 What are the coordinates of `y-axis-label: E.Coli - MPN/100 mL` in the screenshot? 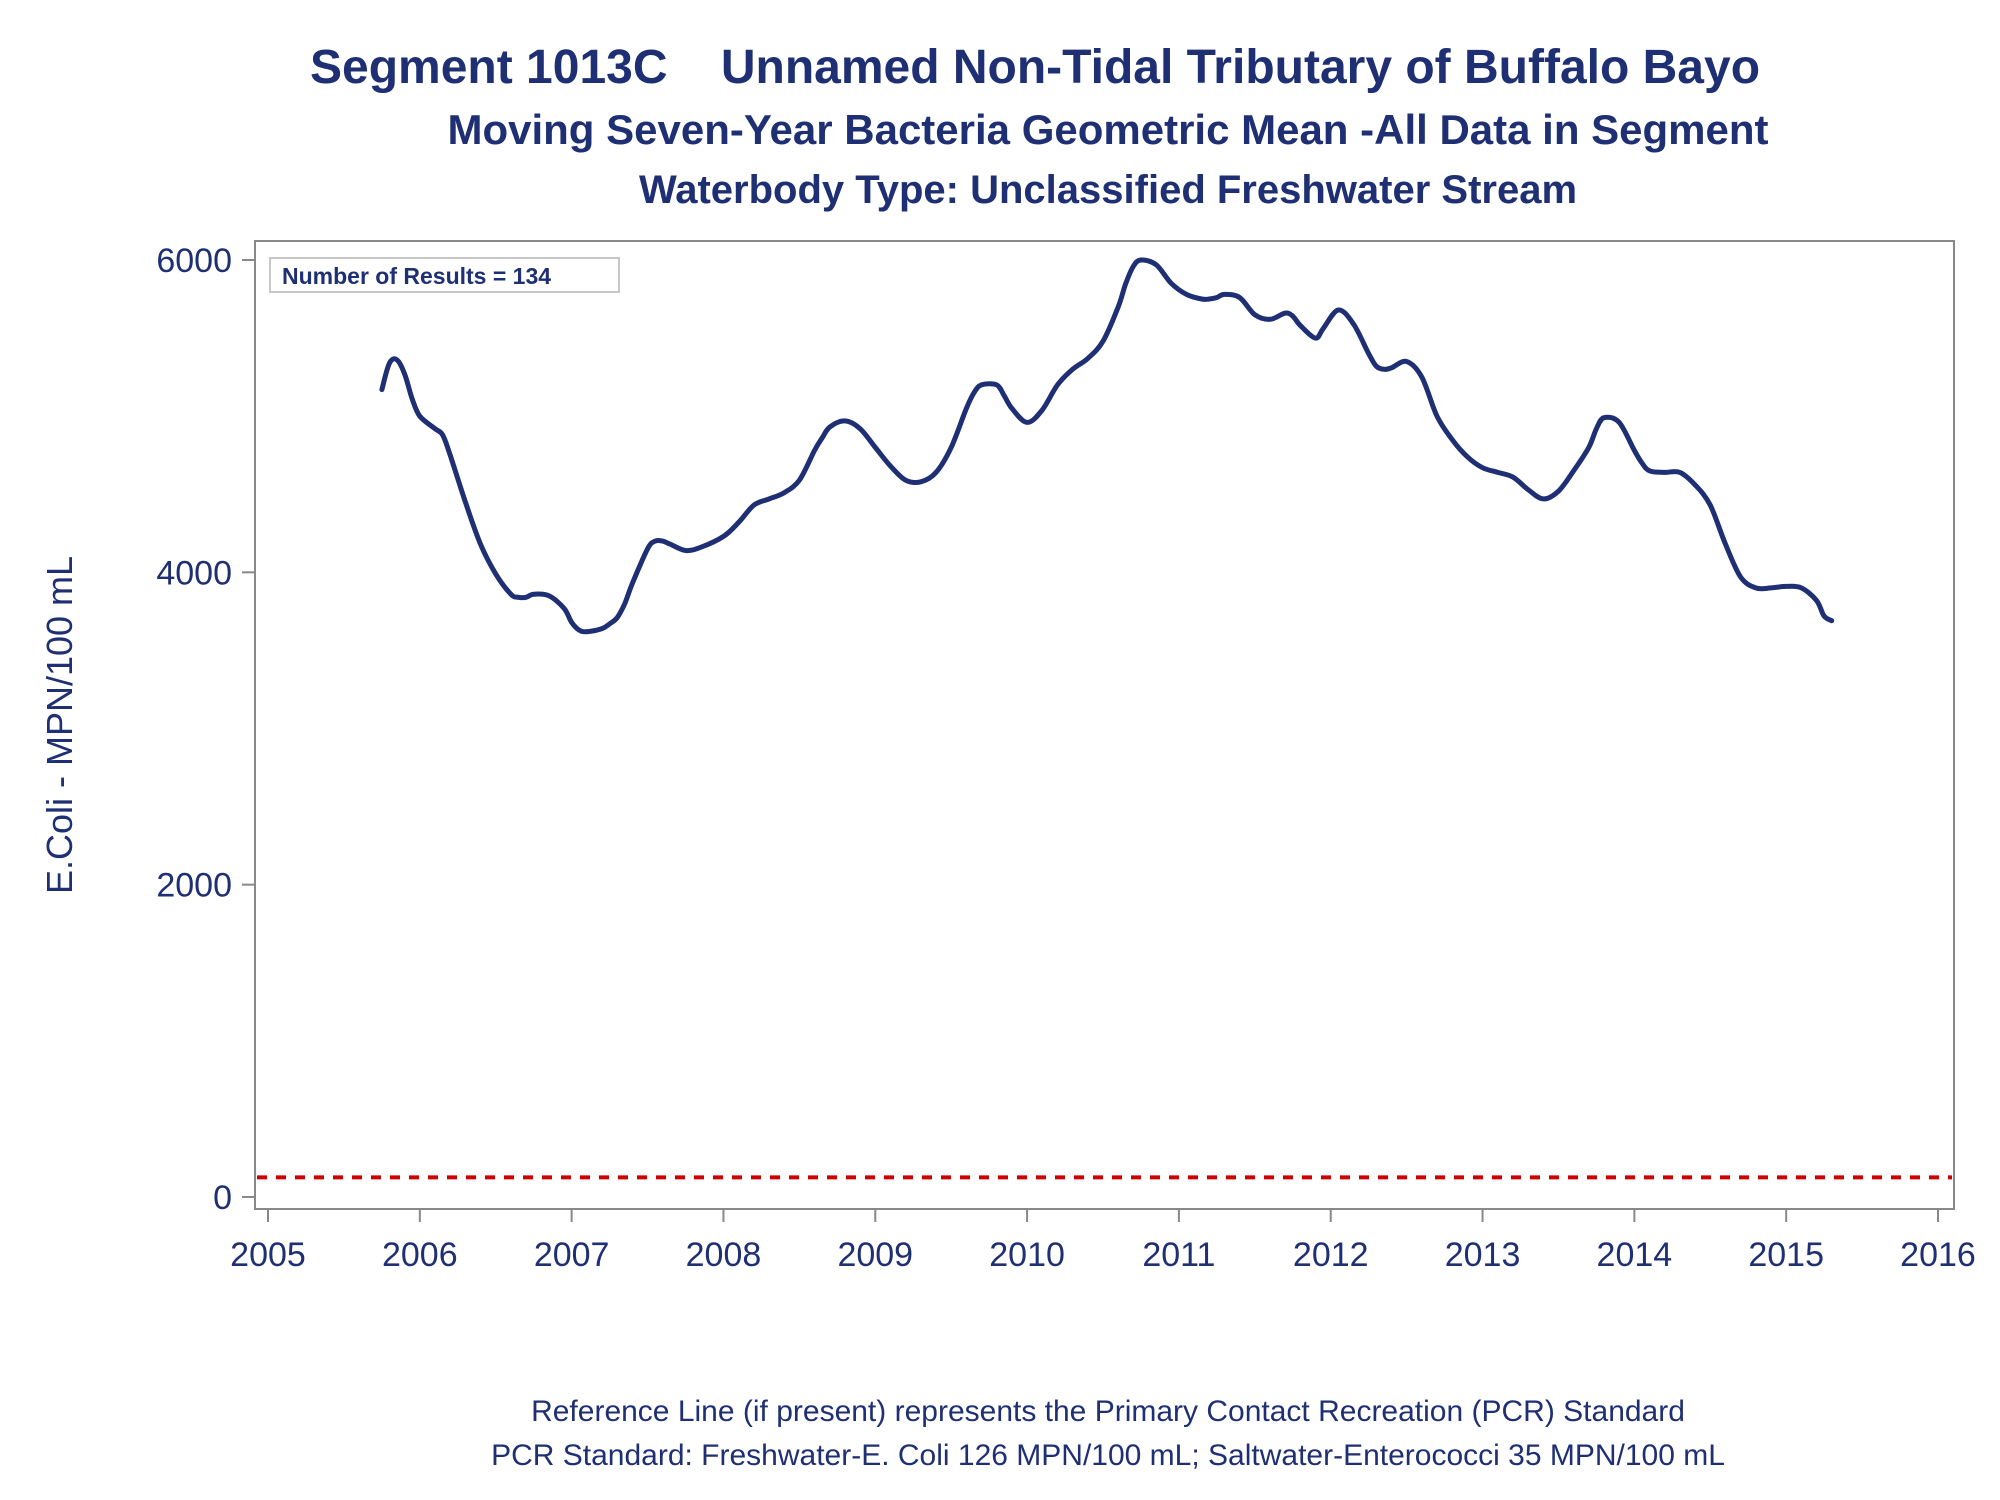 It's located at (59, 725).